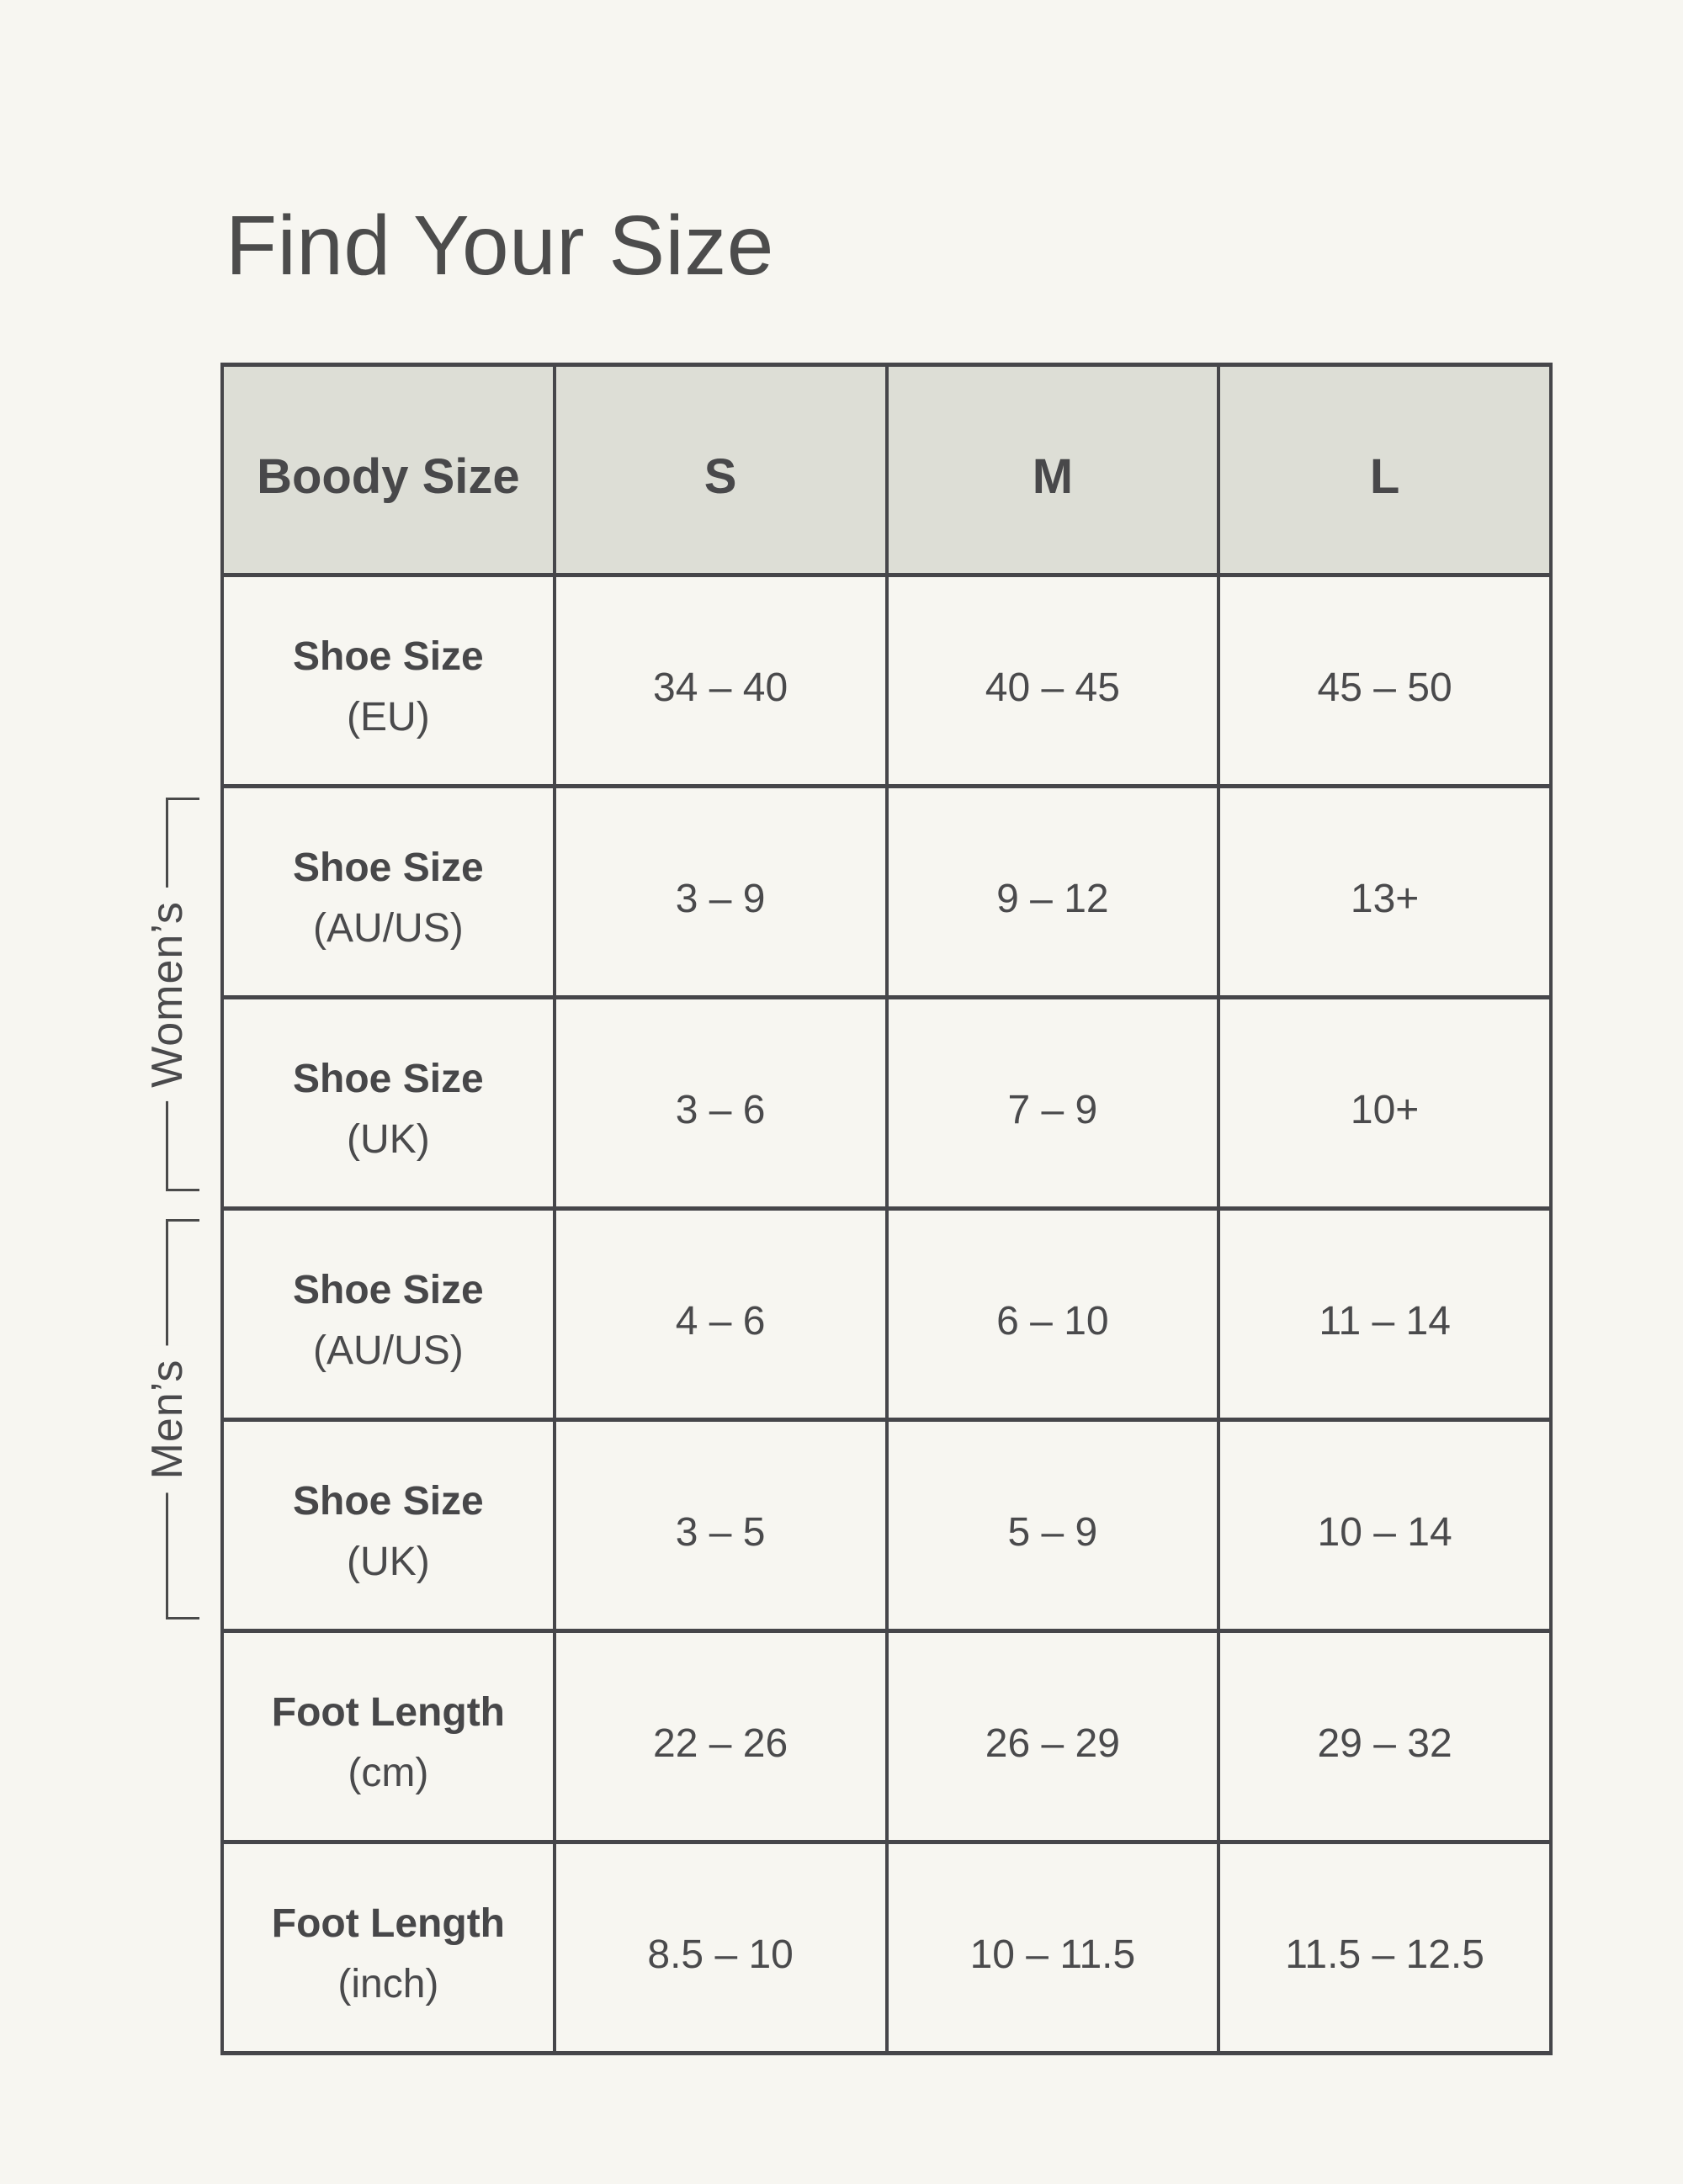 This screenshot has width=1683, height=2184. I want to click on mens-group-bracket: Men’s, so click(171, 1419).